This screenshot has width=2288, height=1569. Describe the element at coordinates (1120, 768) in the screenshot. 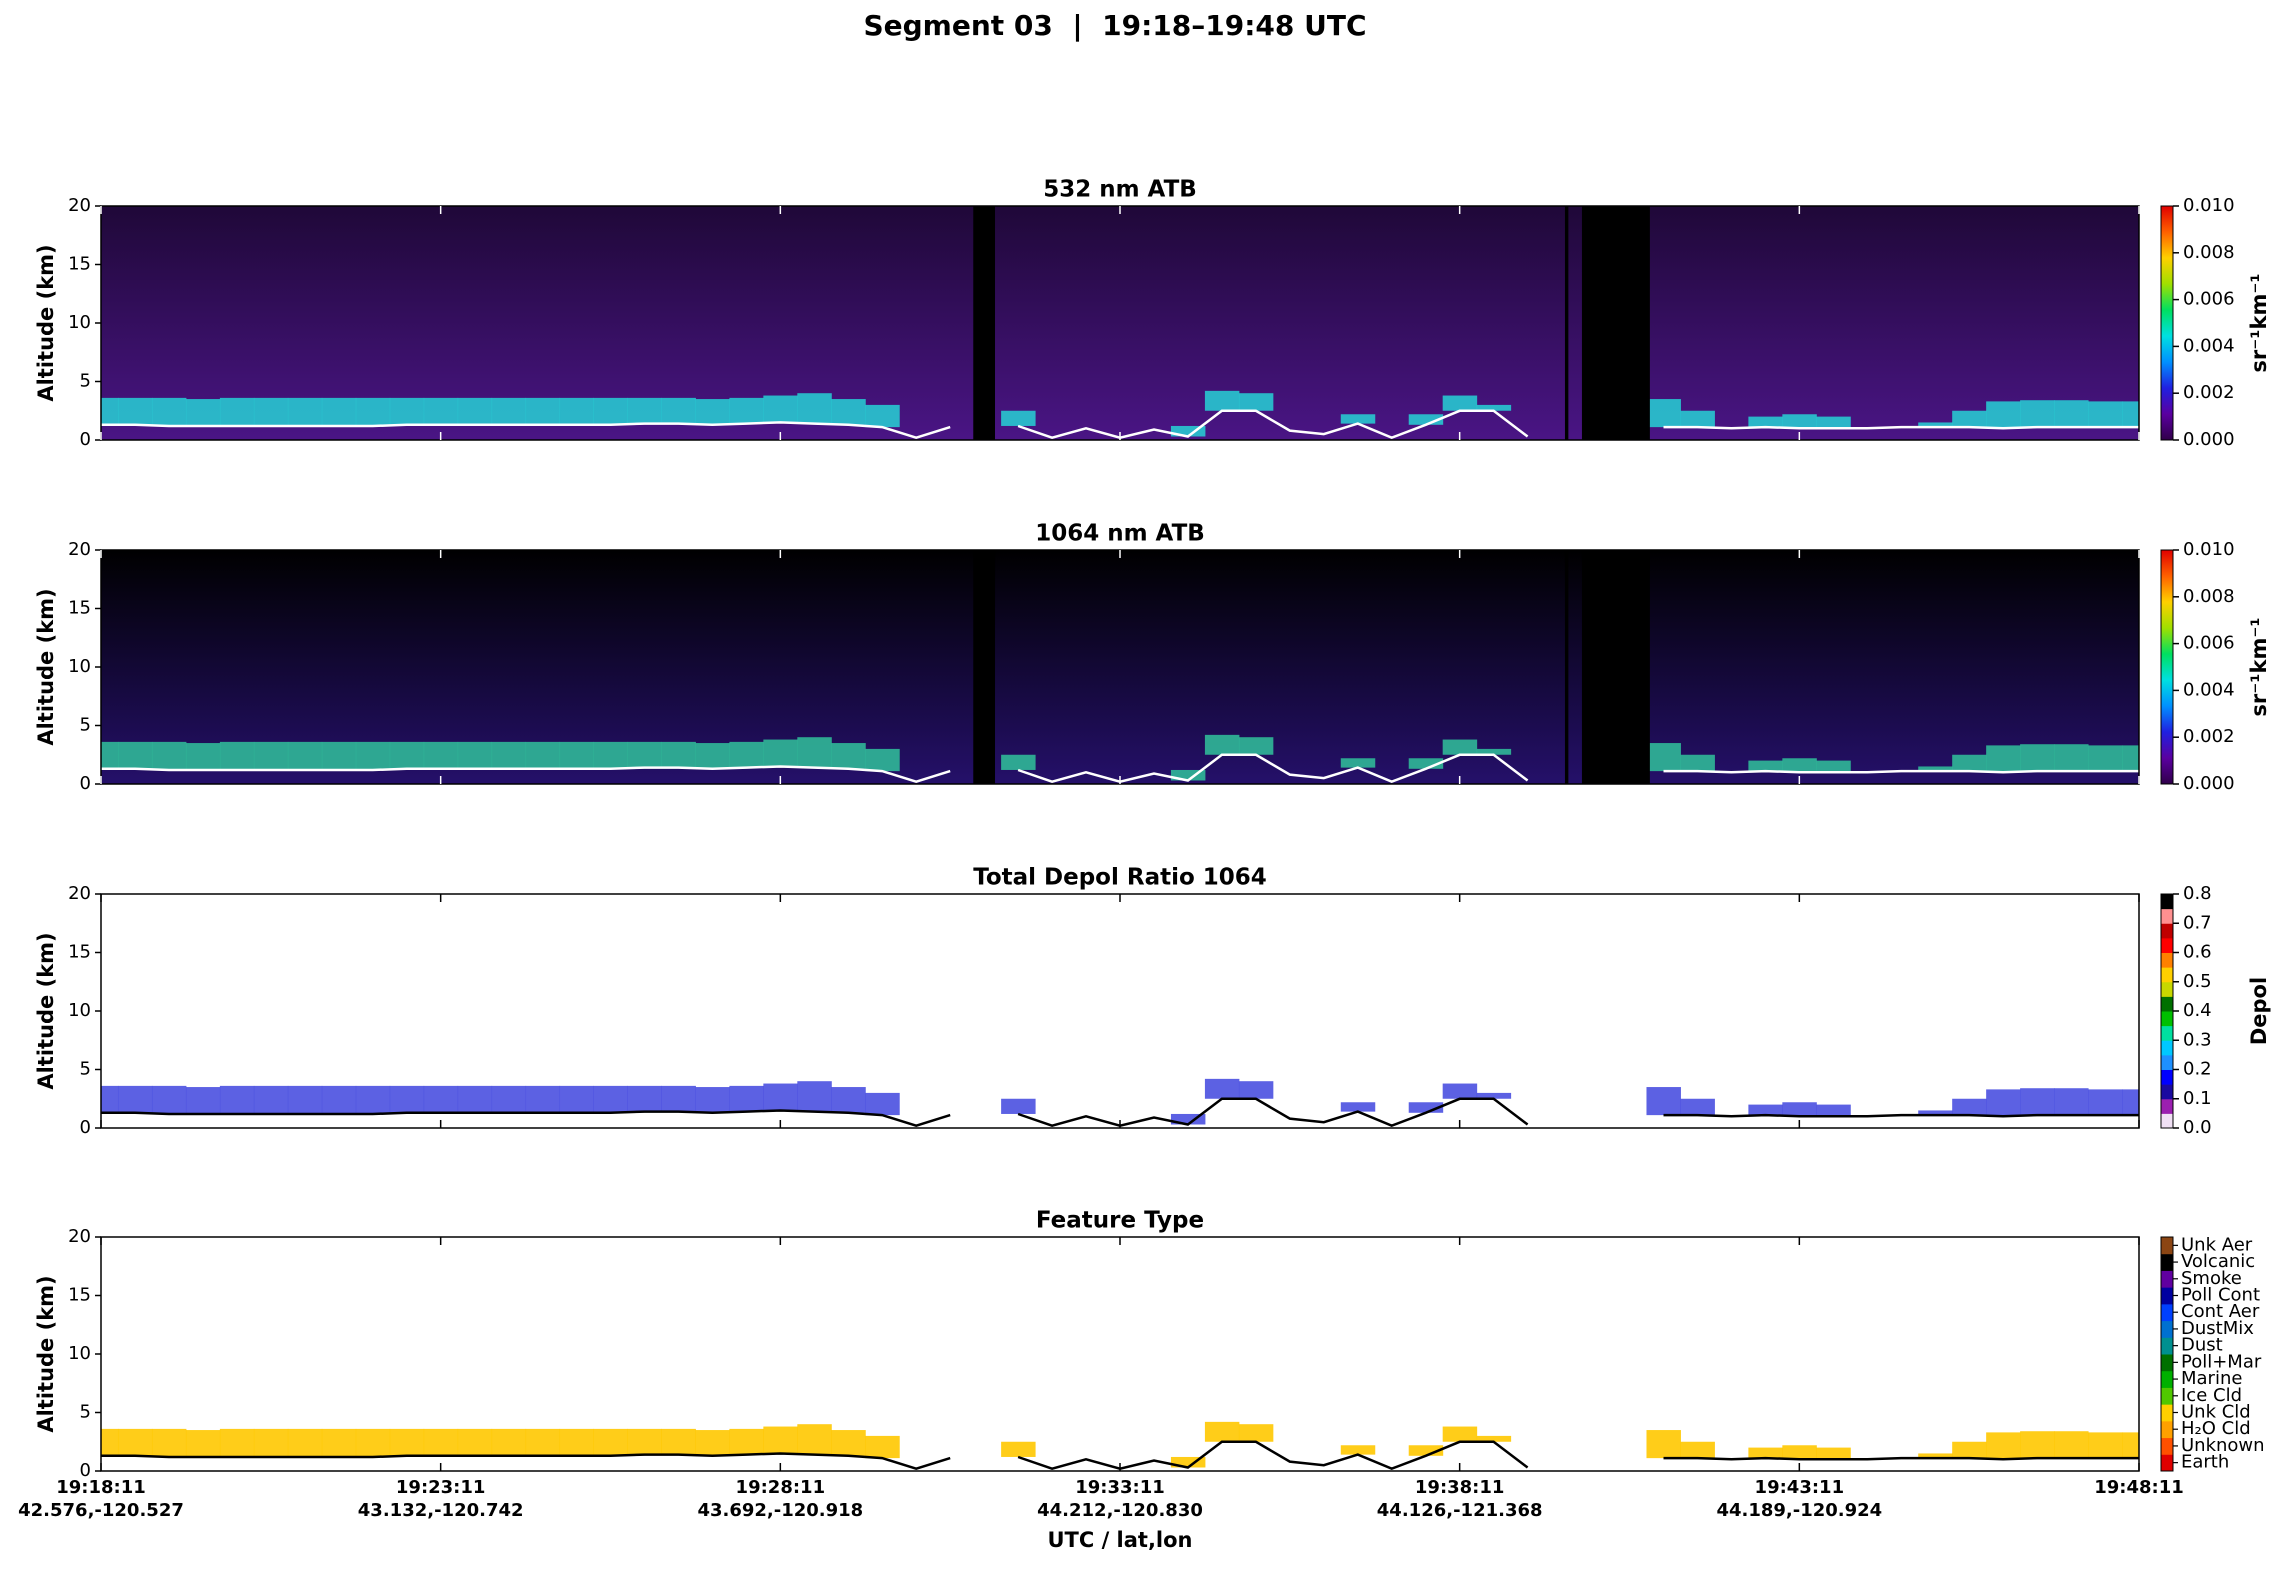

I see `surface-line` at that location.